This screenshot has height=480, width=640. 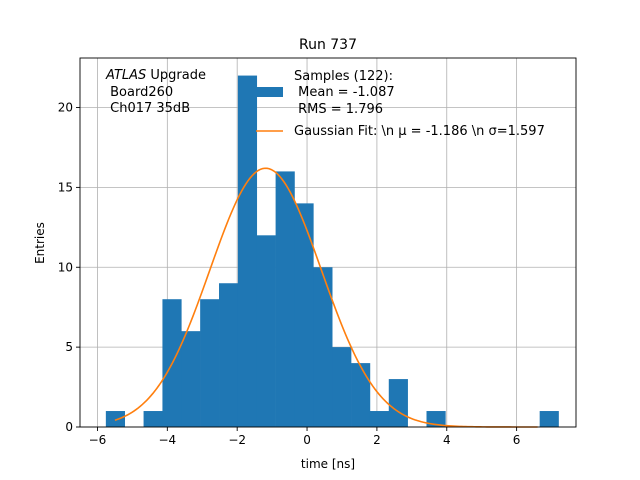 I want to click on y-tick-label-2: 10, so click(x=65, y=267).